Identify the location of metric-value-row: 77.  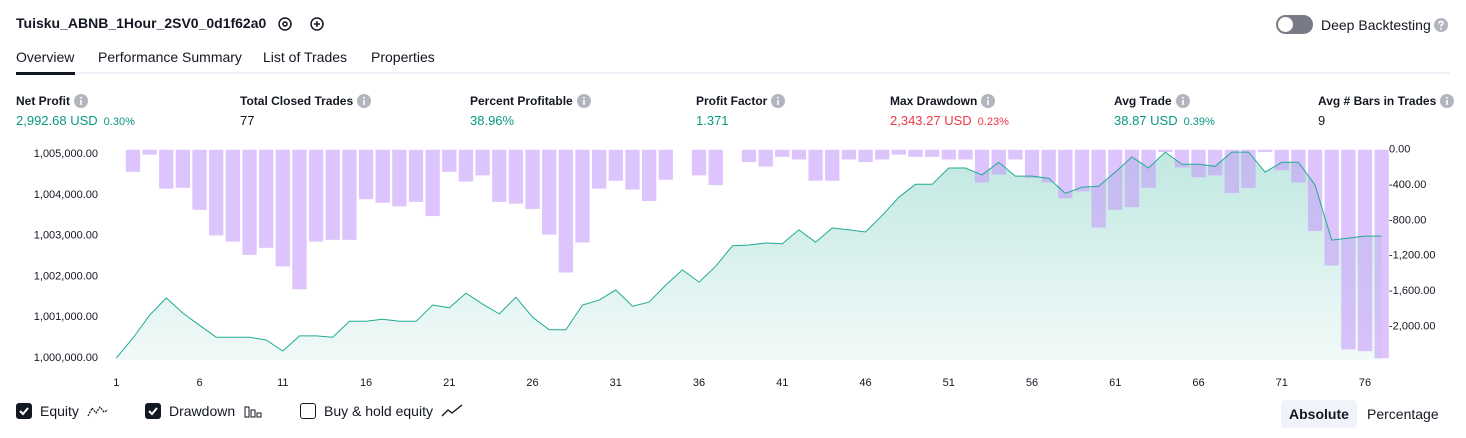
(247, 120).